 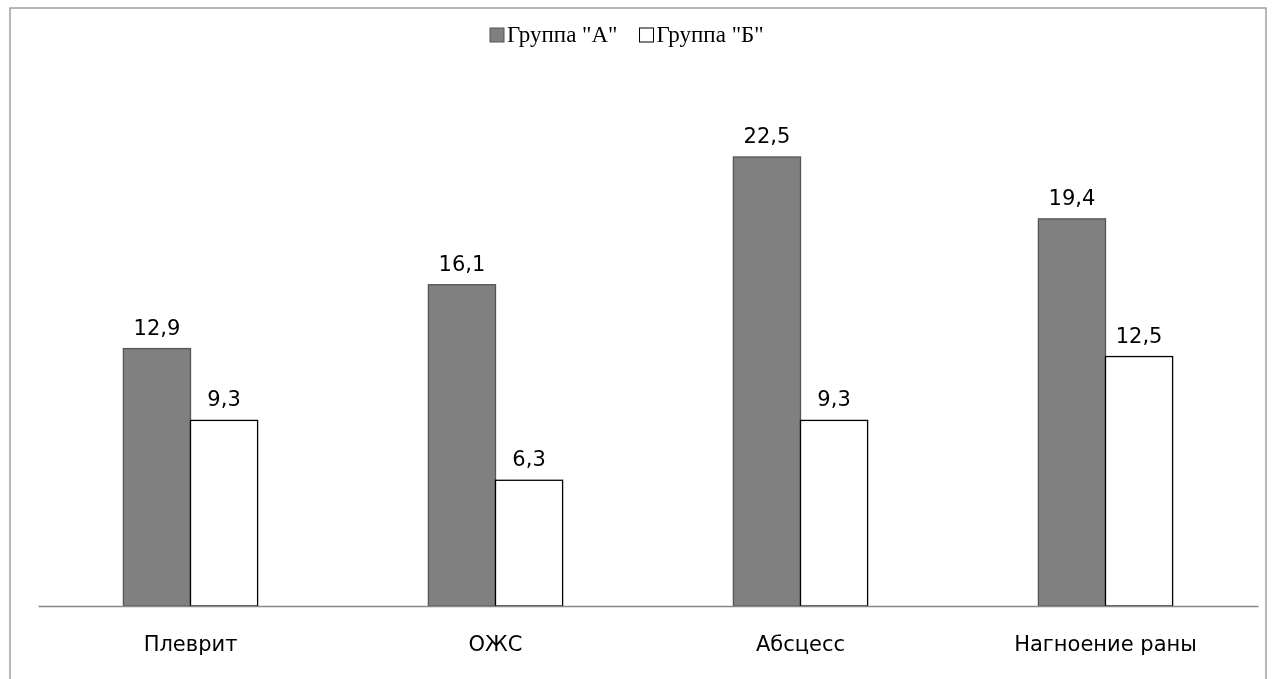 What do you see at coordinates (800, 643) in the screenshot?
I see `x-tick-label: Абсцесс` at bounding box center [800, 643].